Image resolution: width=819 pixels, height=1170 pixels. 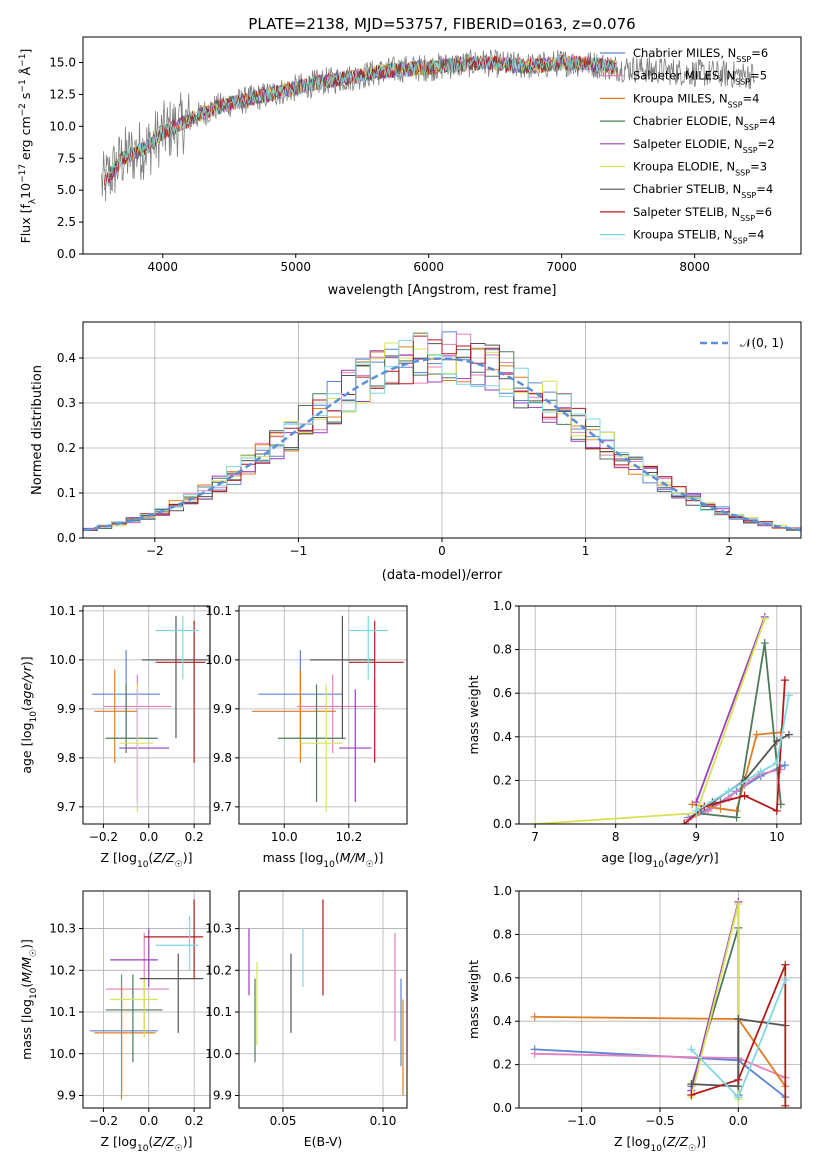 I want to click on x-tick-label: 5000, so click(x=295, y=267).